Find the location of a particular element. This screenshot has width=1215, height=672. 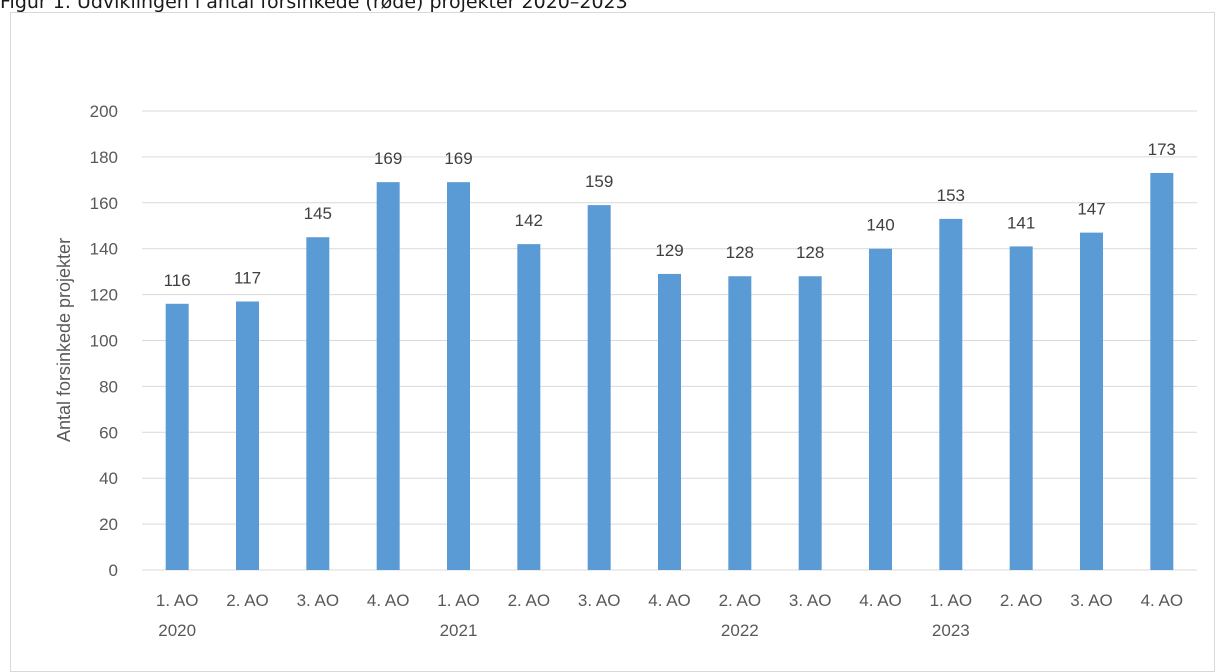

data-label: 140 is located at coordinates (880, 225).